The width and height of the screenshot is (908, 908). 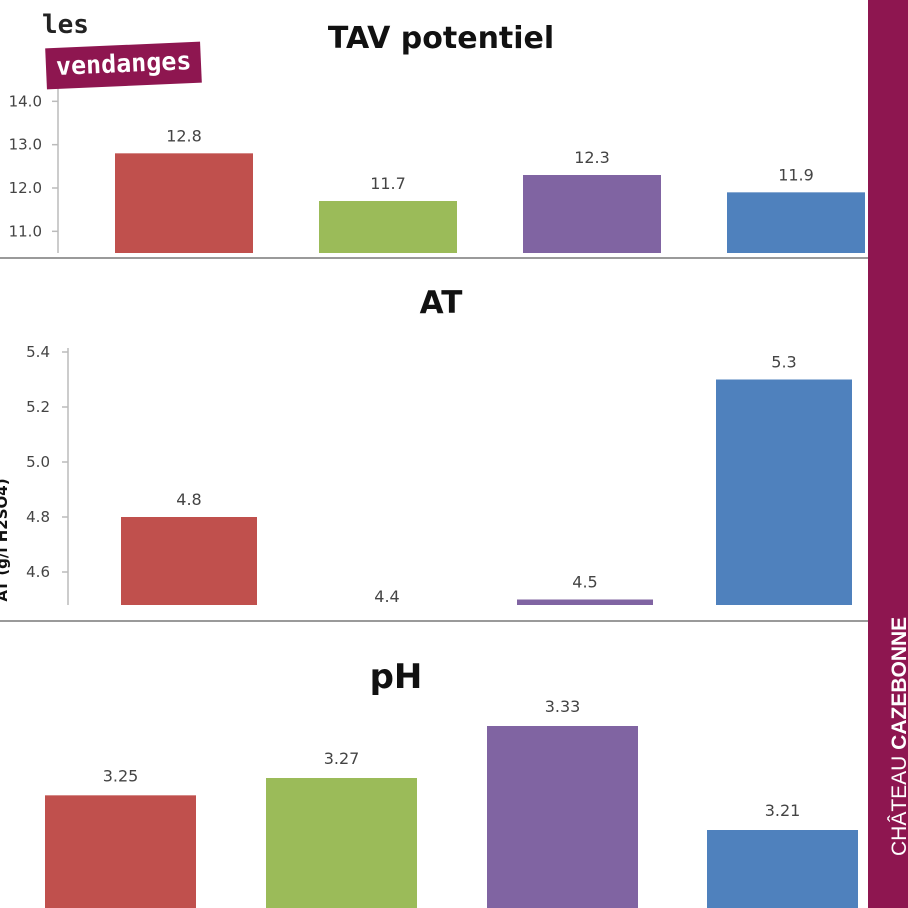 What do you see at coordinates (5, 539) in the screenshot?
I see `y-axis-label-at: AT (g/l H2SO4)` at bounding box center [5, 539].